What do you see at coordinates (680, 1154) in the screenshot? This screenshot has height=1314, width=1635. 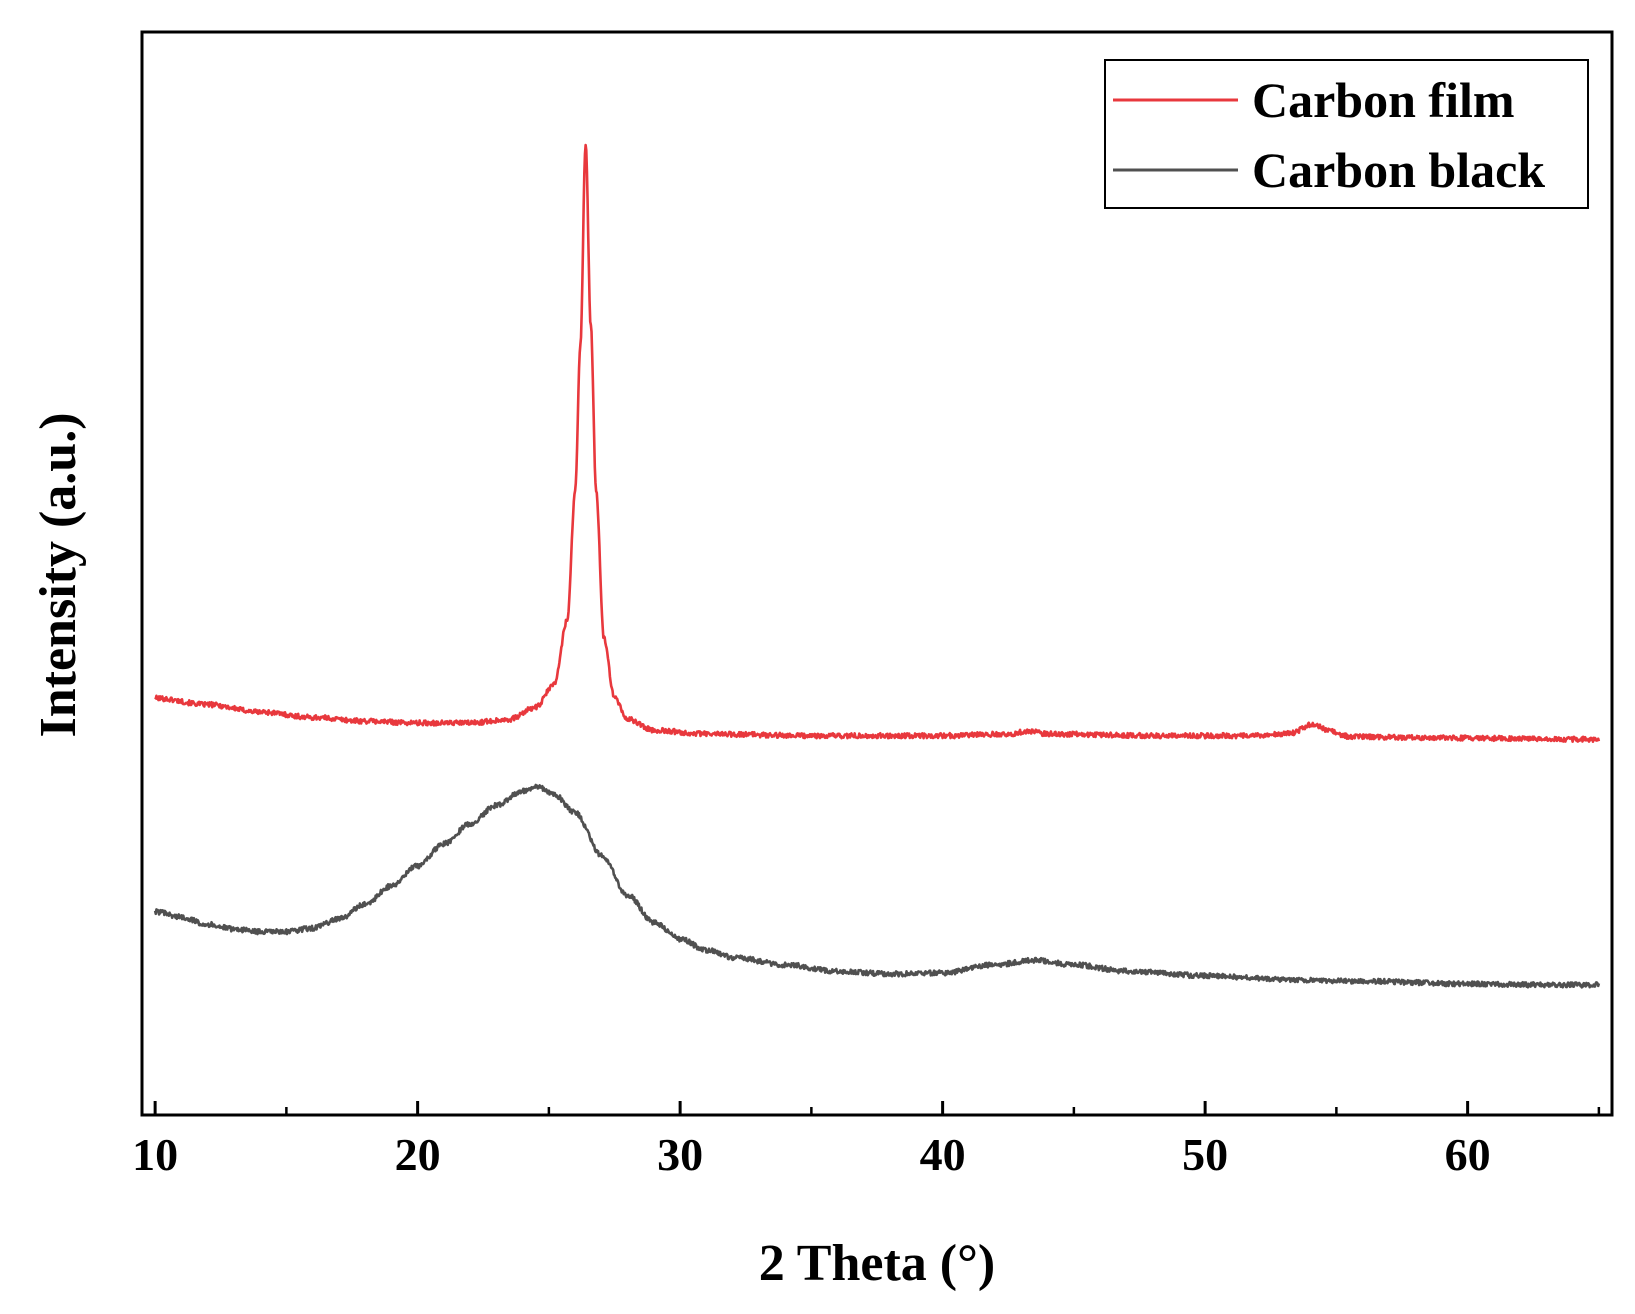 I see `x-tick-label: 30` at bounding box center [680, 1154].